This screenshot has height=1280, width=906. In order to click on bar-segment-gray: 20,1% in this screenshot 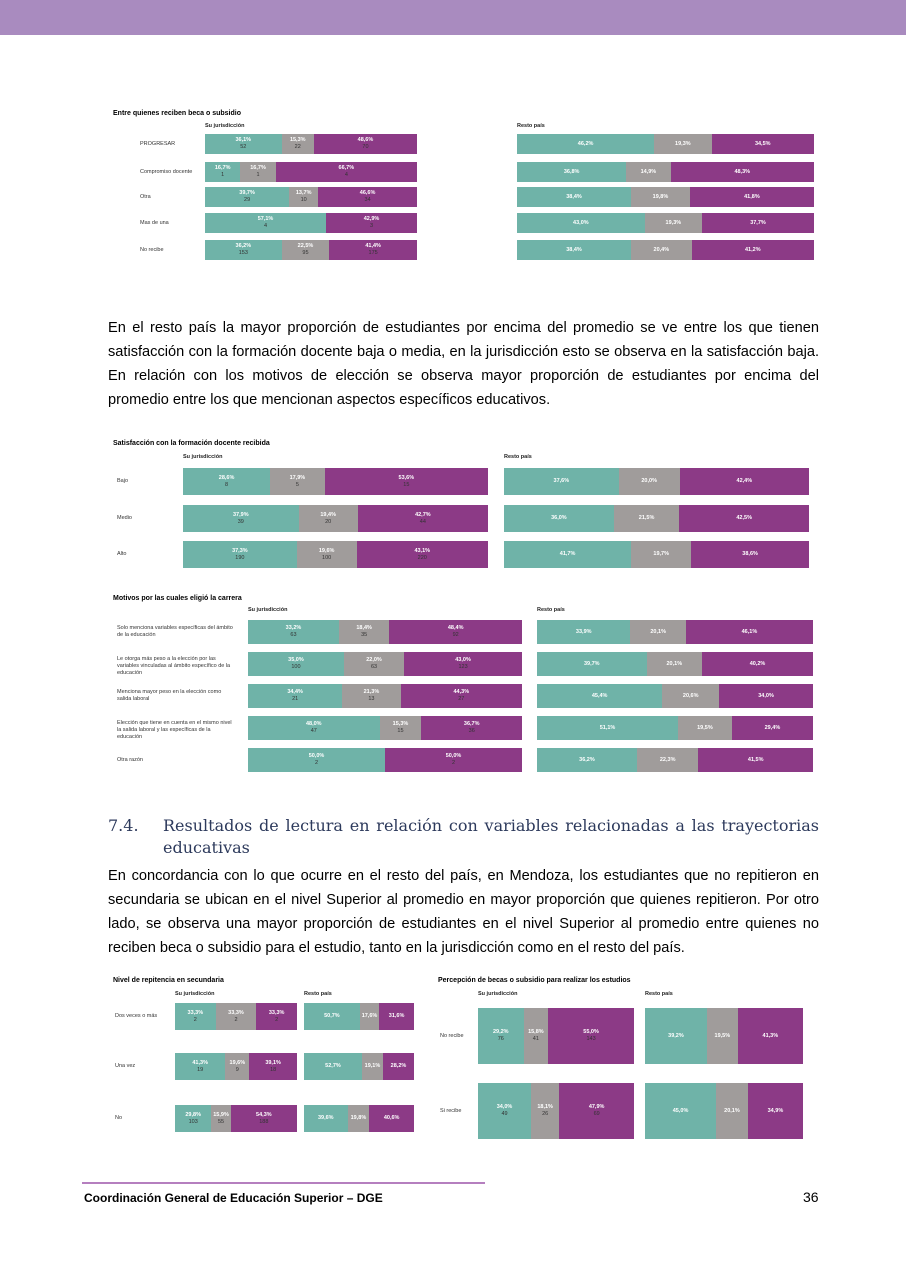, I will do `click(674, 664)`.